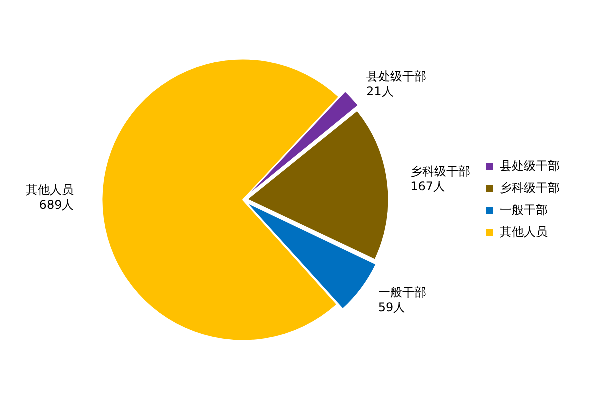 Image resolution: width=600 pixels, height=400 pixels. What do you see at coordinates (50, 190) in the screenshot?
I see `slice-label: 其他人员` at bounding box center [50, 190].